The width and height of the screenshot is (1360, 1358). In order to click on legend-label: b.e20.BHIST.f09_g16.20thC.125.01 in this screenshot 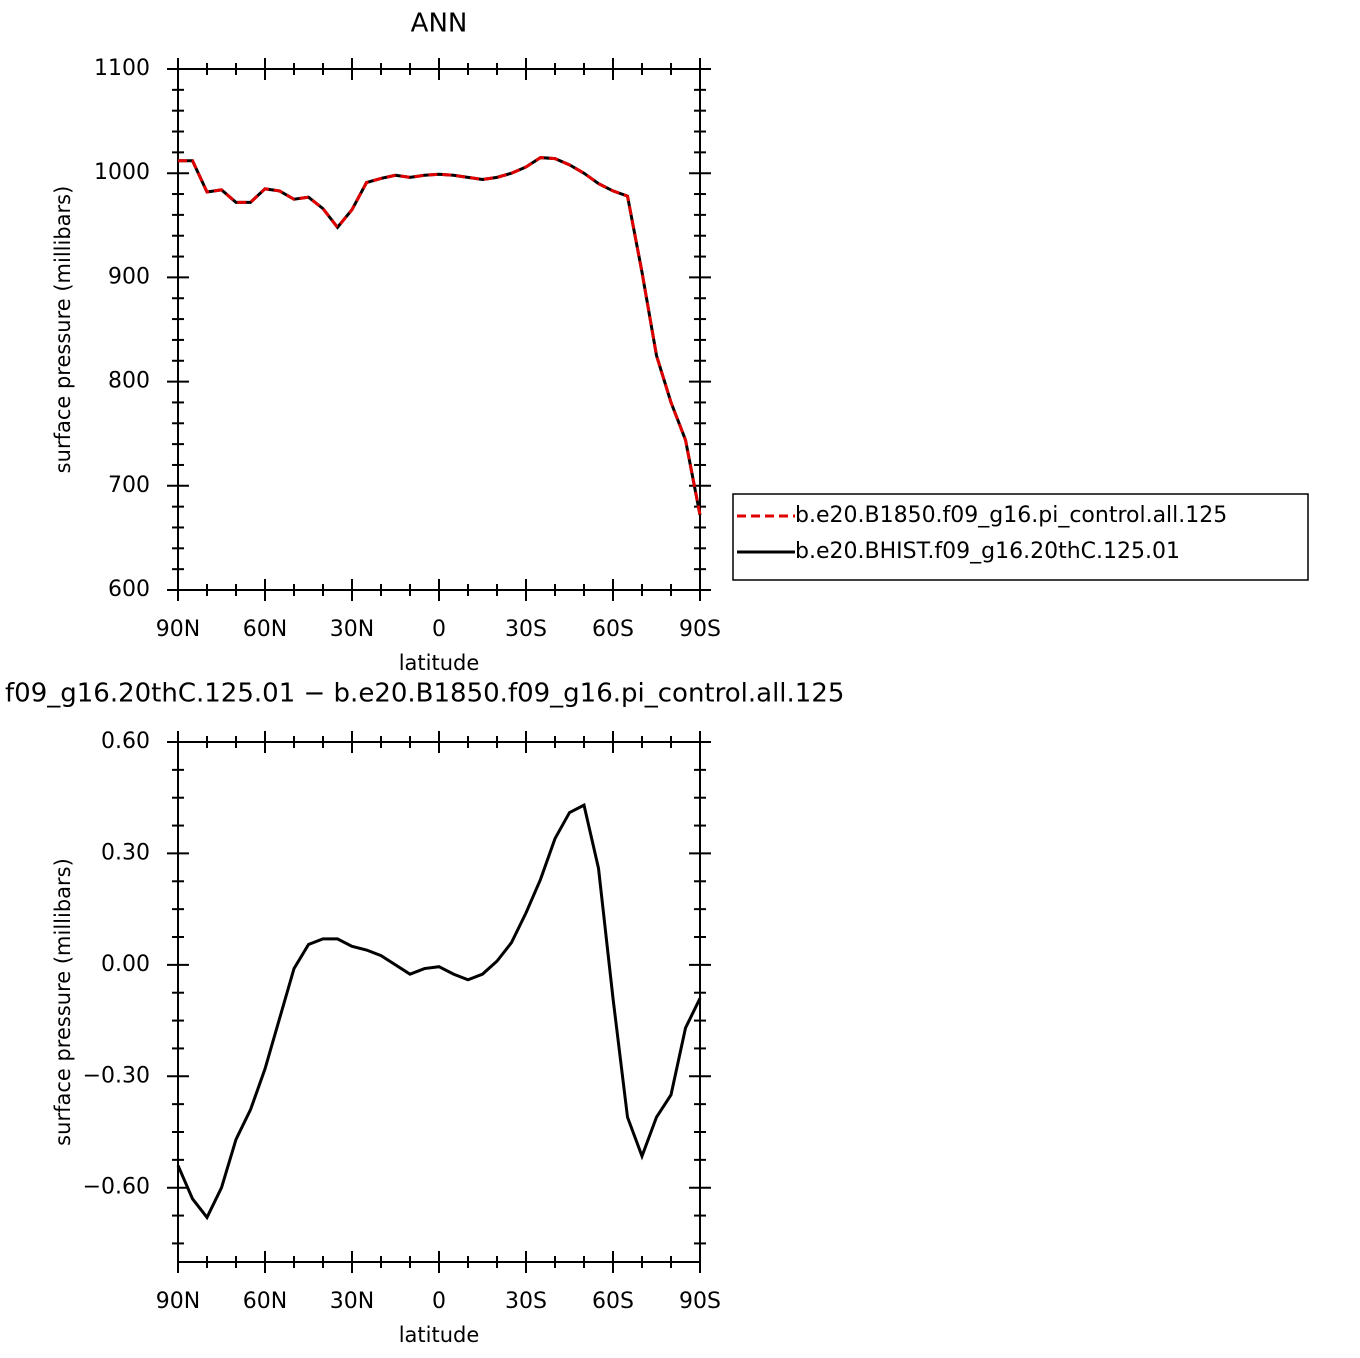, I will do `click(987, 551)`.